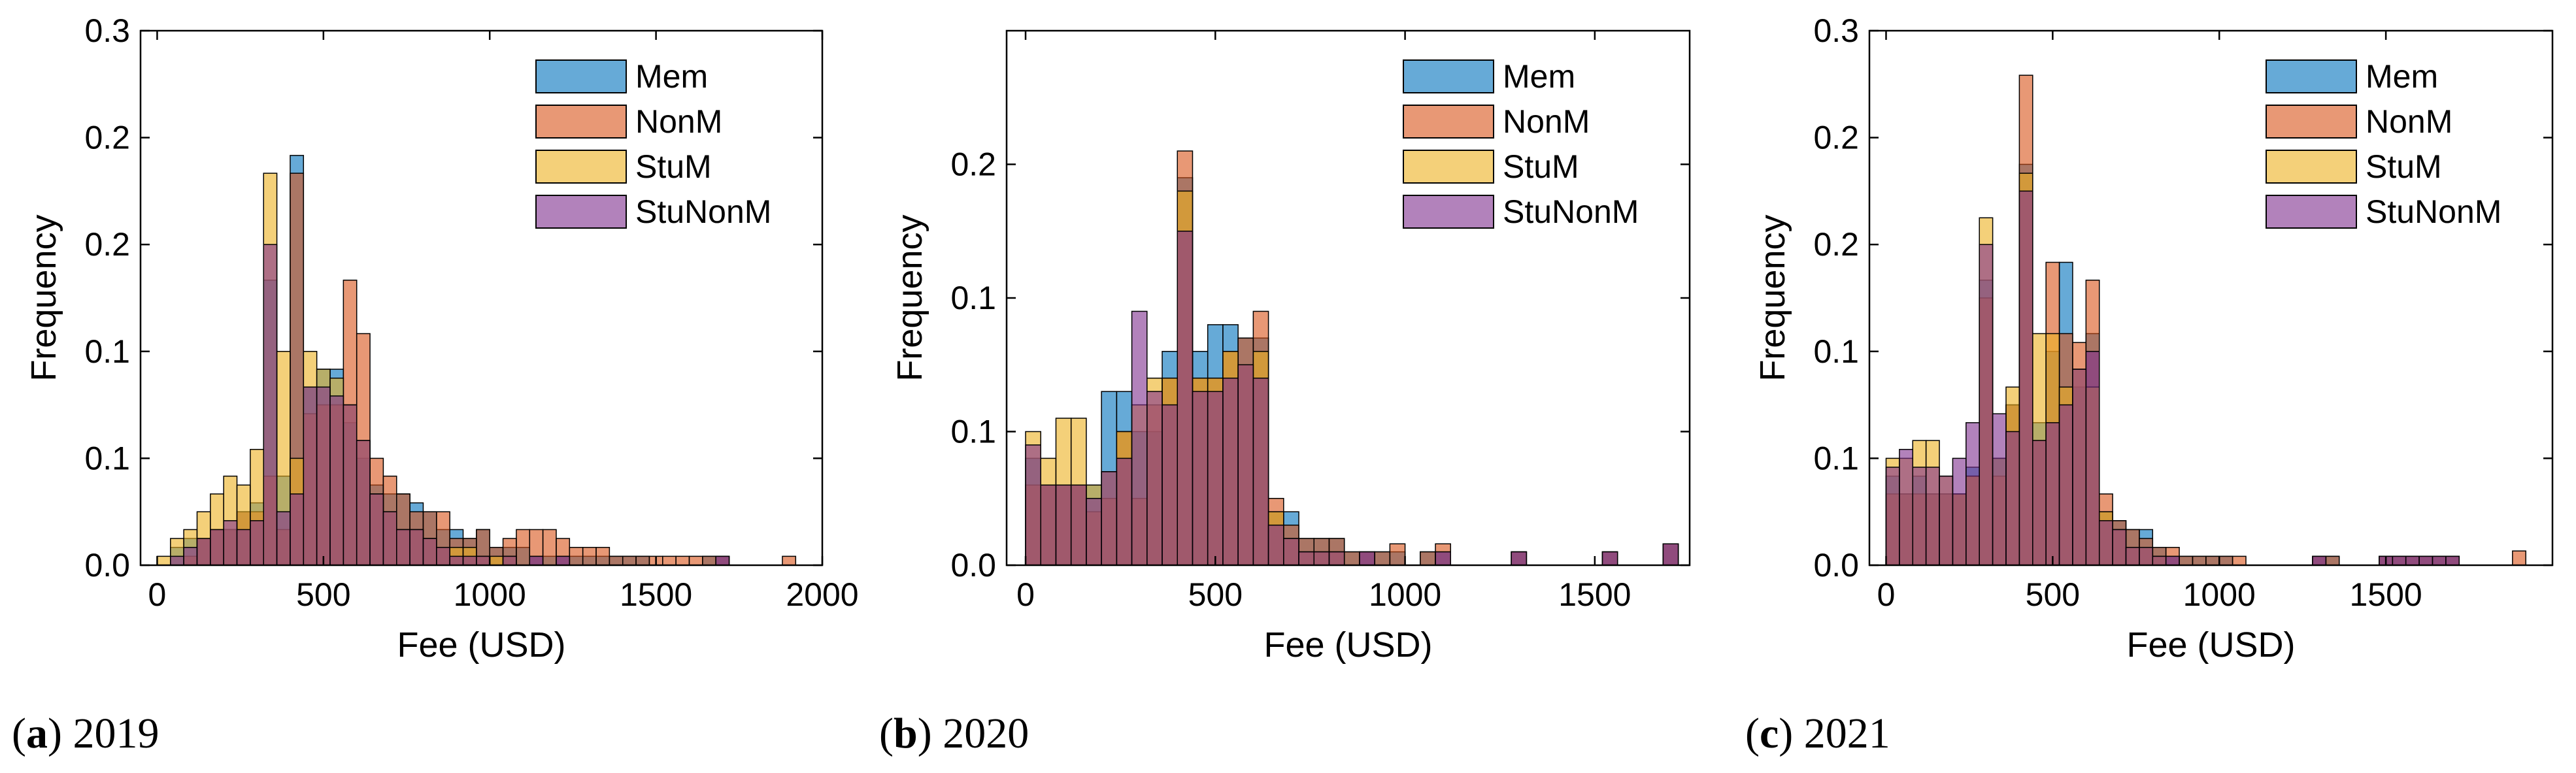  Describe the element at coordinates (116, 733) in the screenshot. I see `caption-a-text: 2019` at that location.